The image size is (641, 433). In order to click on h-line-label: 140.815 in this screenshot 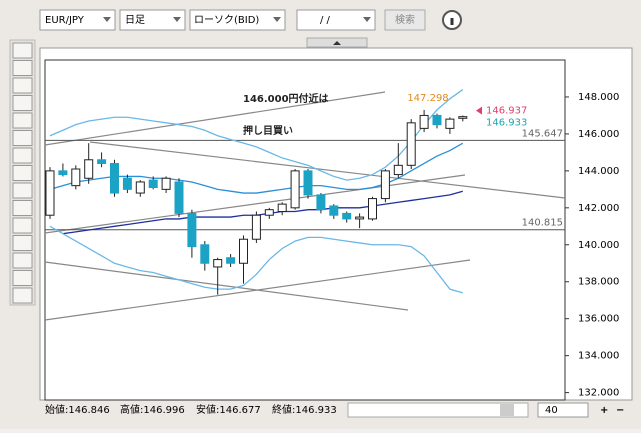, I will do `click(542, 223)`.